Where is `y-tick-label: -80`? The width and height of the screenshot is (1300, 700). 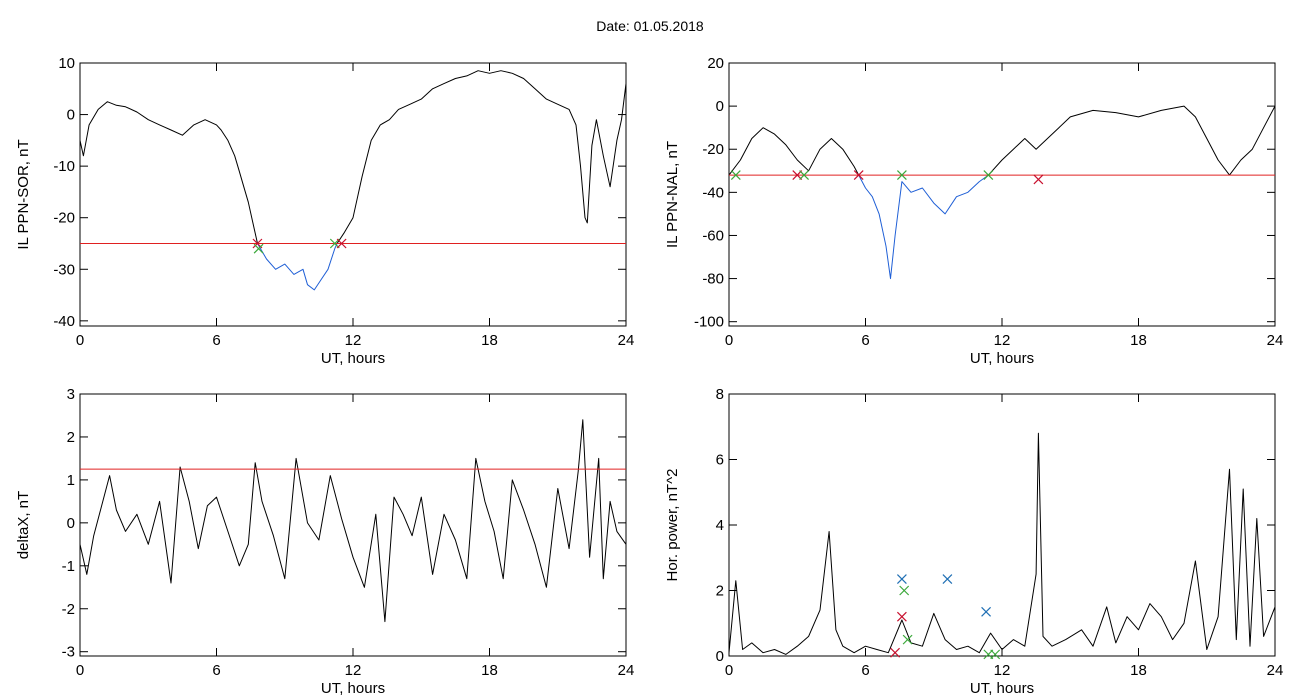
y-tick-label: -80 is located at coordinates (713, 279).